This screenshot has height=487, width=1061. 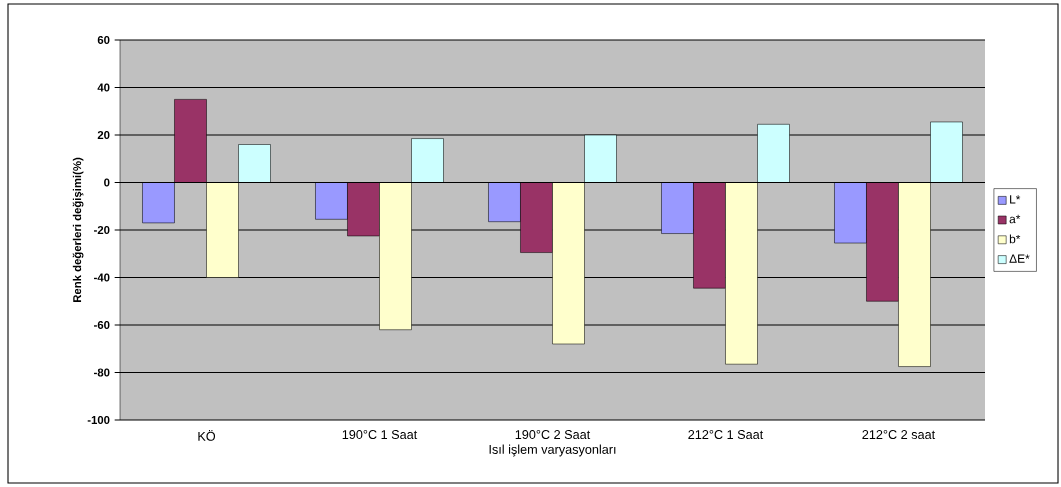 I want to click on legend-label: a*, so click(x=1015, y=219).